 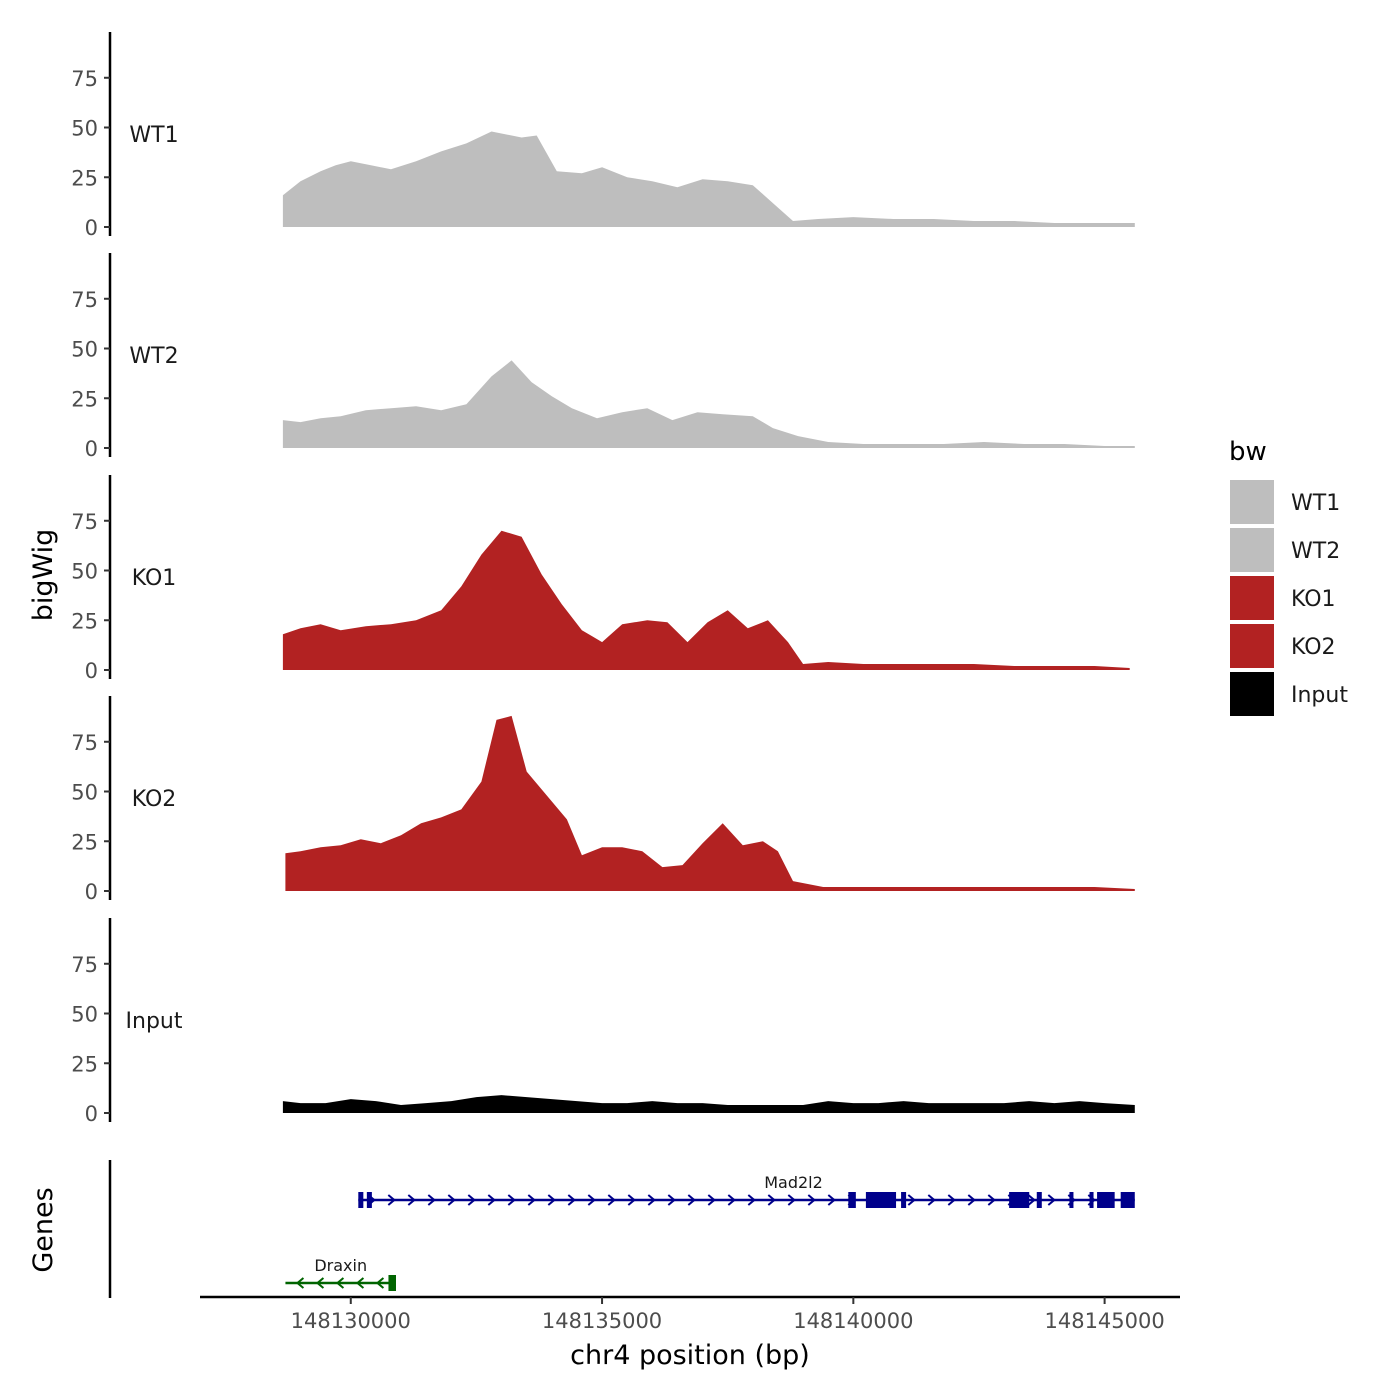 I want to click on x-axis: 148130000 148135000 148140000 148145000, so click(x=690, y=1314).